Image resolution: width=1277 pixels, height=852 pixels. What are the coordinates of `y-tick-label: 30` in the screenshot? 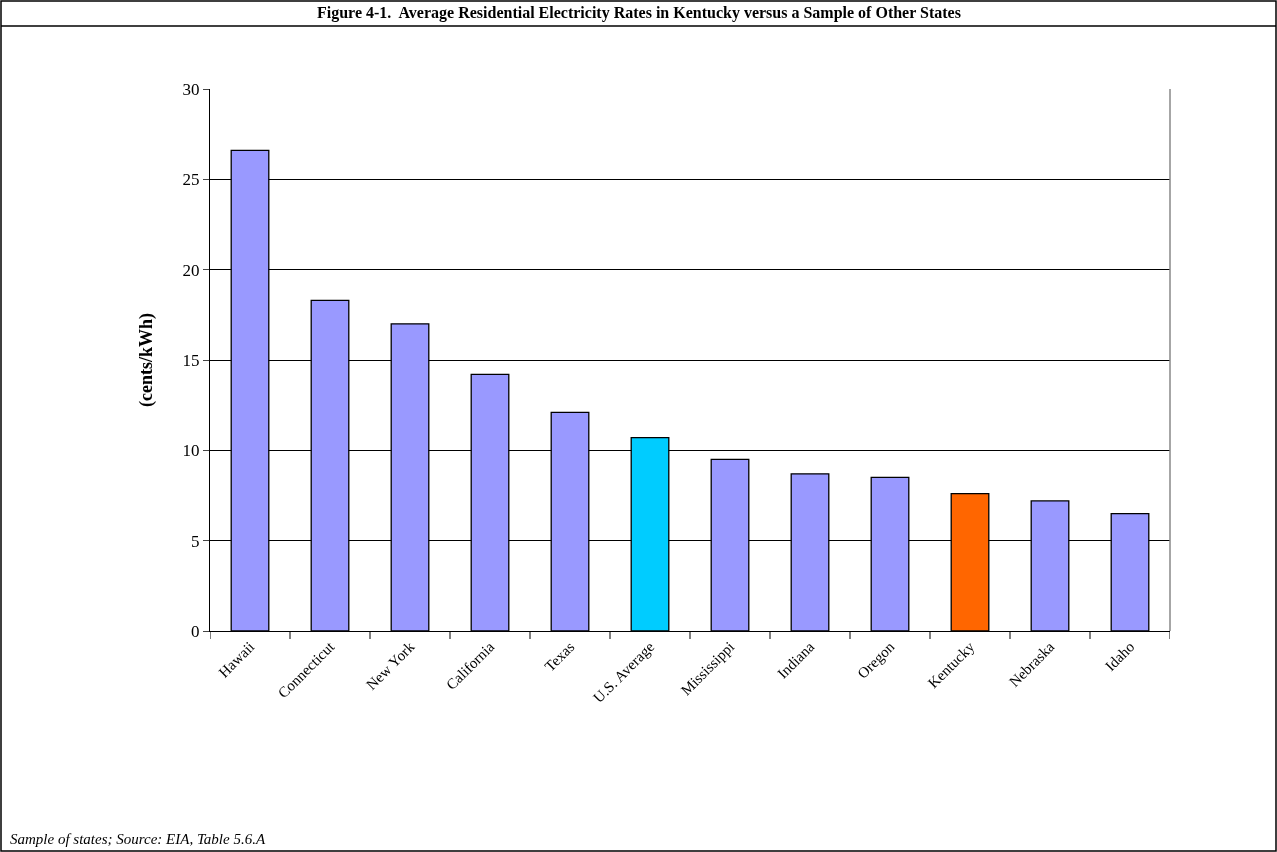 It's located at (191, 89).